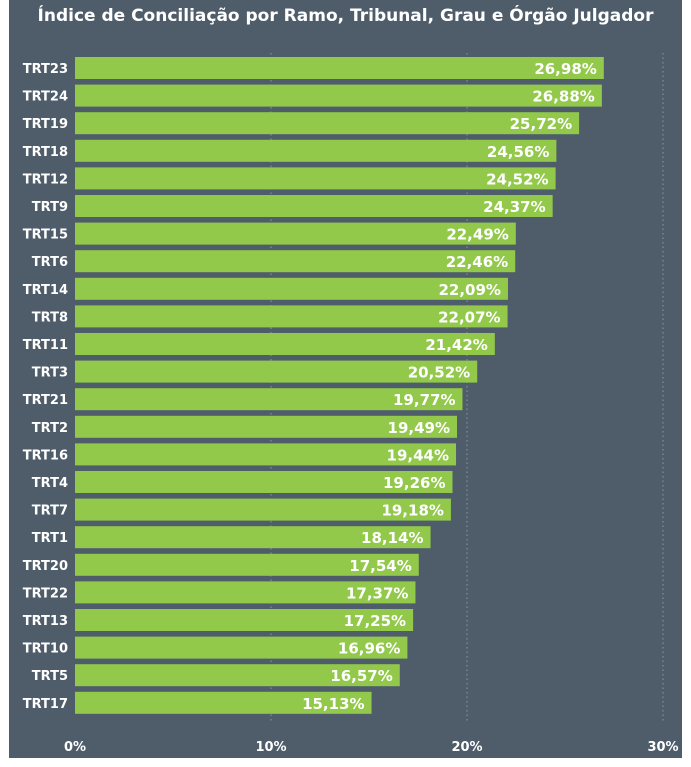 Image resolution: width=691 pixels, height=767 pixels. What do you see at coordinates (414, 483) in the screenshot?
I see `data-label: 19,26%` at bounding box center [414, 483].